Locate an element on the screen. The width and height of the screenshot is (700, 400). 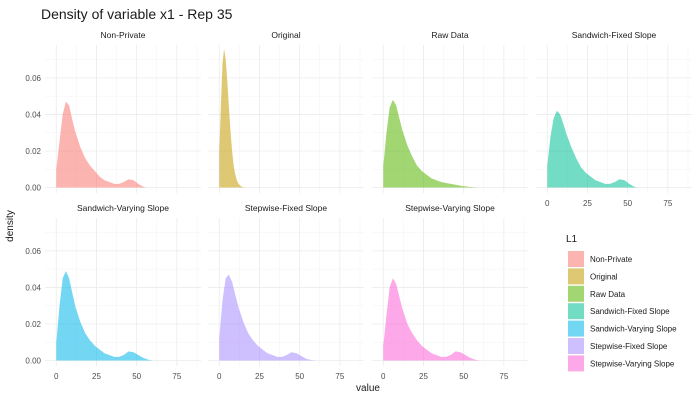
legend-label: Stepwise-Varying Slope is located at coordinates (632, 363).